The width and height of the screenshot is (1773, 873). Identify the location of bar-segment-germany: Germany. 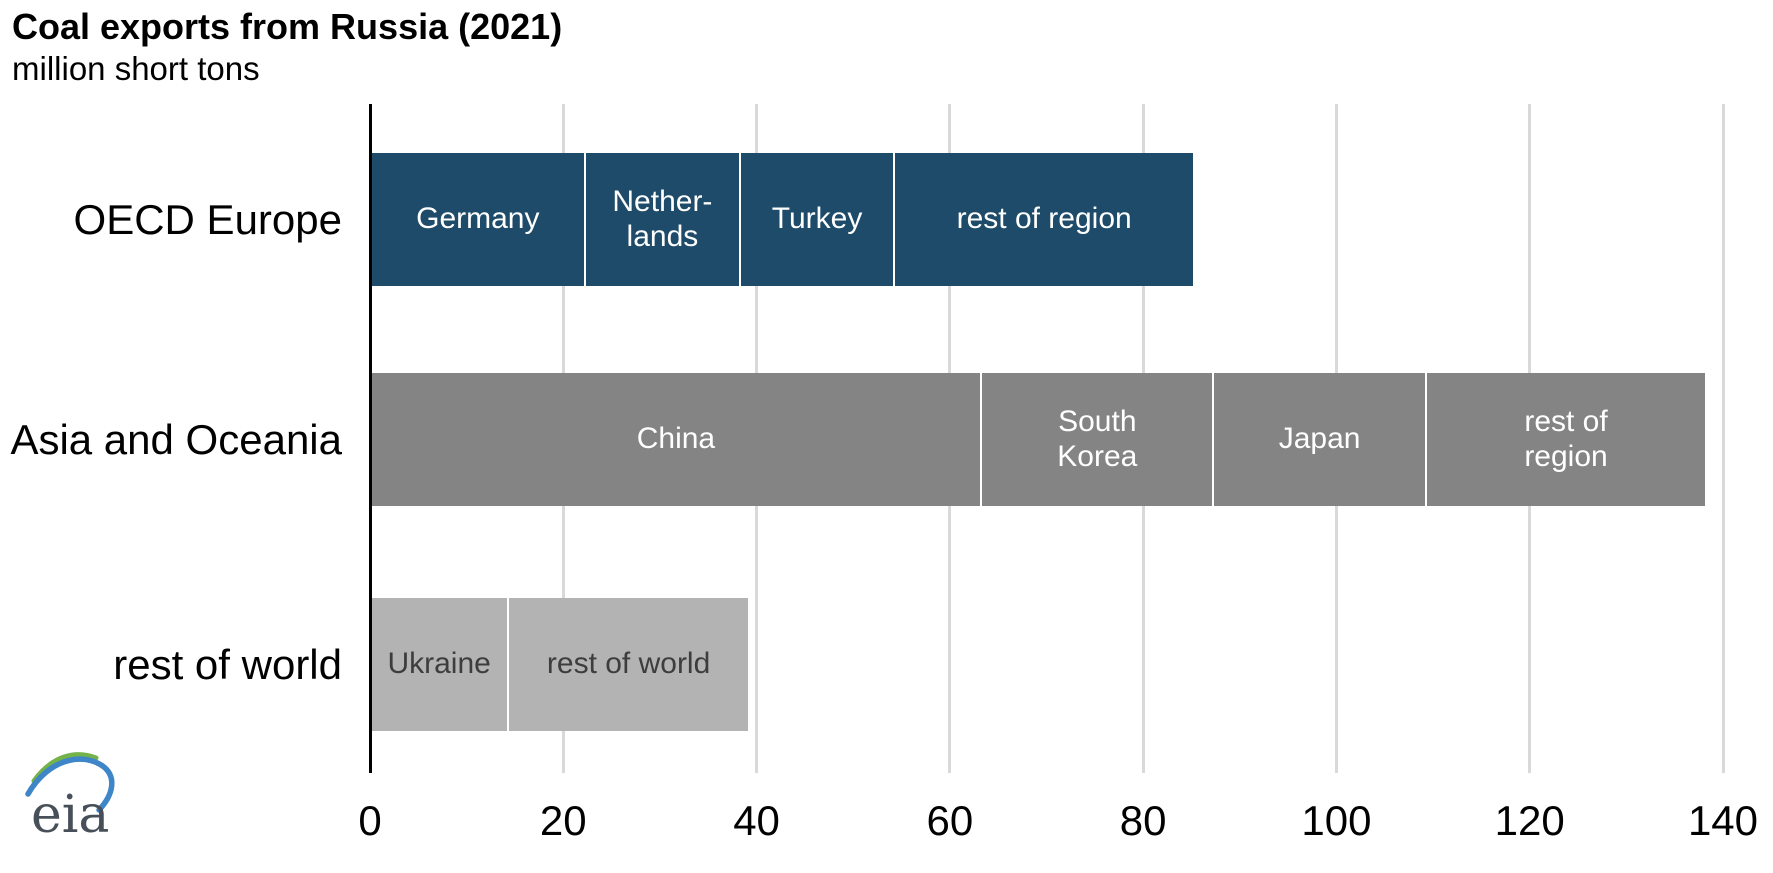
(478, 219).